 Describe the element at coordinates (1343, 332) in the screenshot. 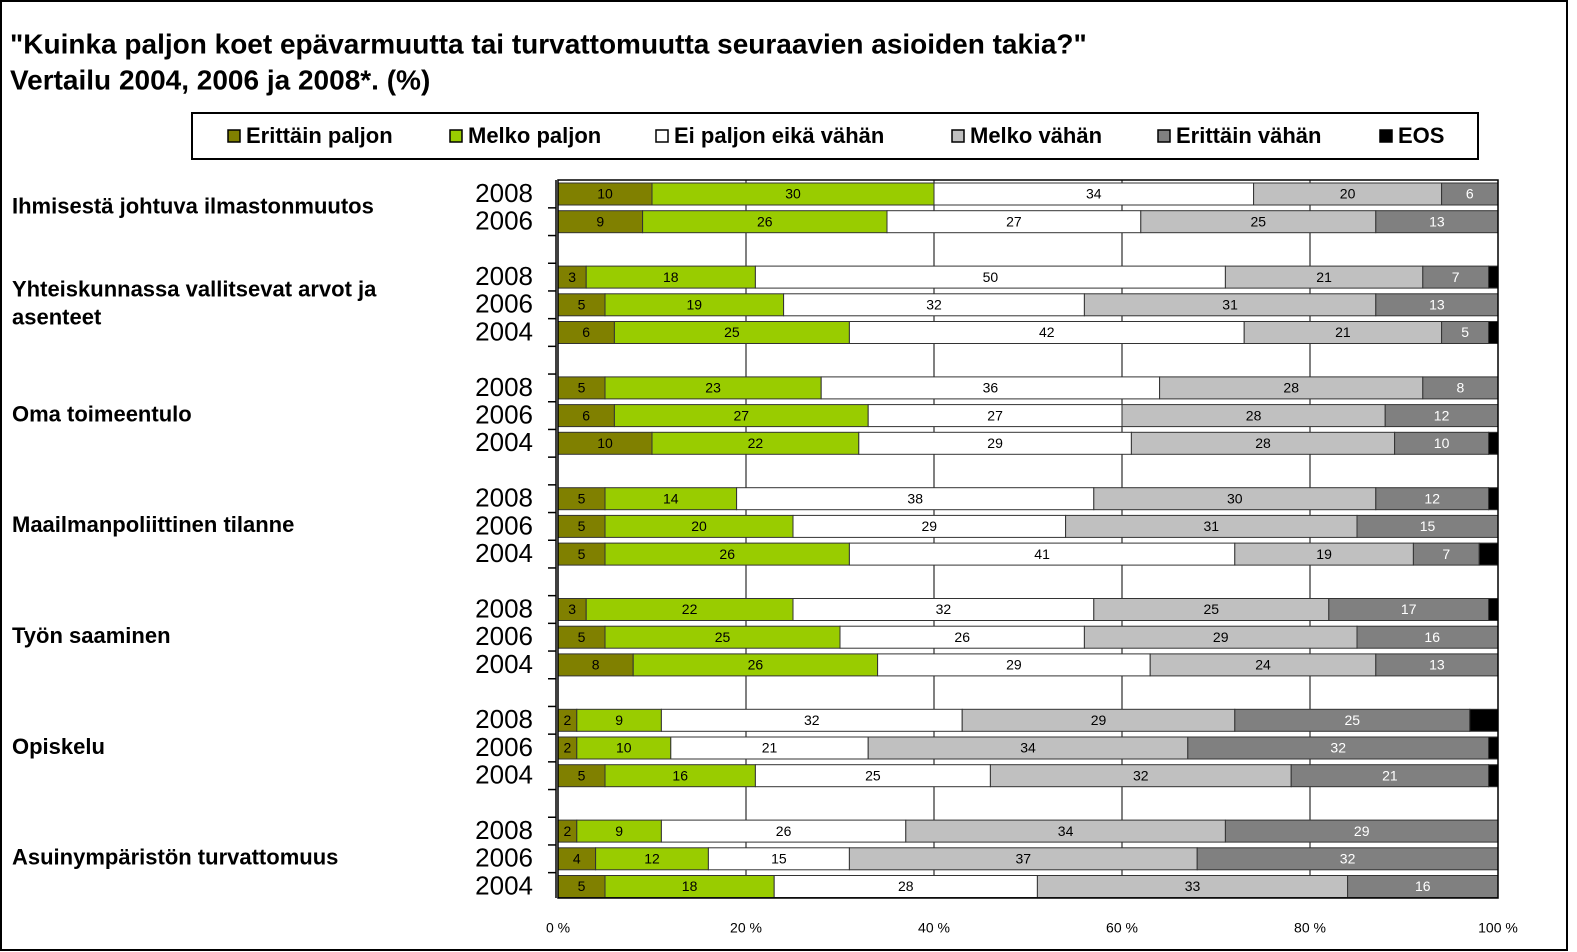

I see `value-label: 21` at that location.